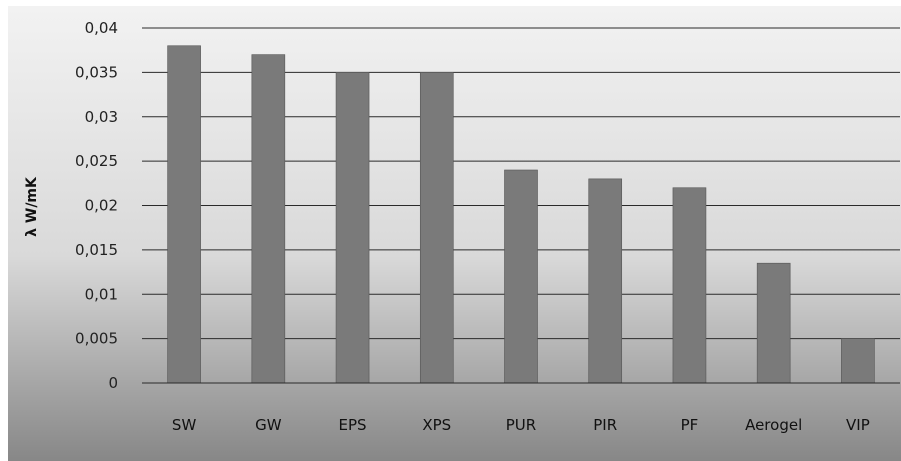  Describe the element at coordinates (436, 425) in the screenshot. I see `x-category-label: XPS` at that location.